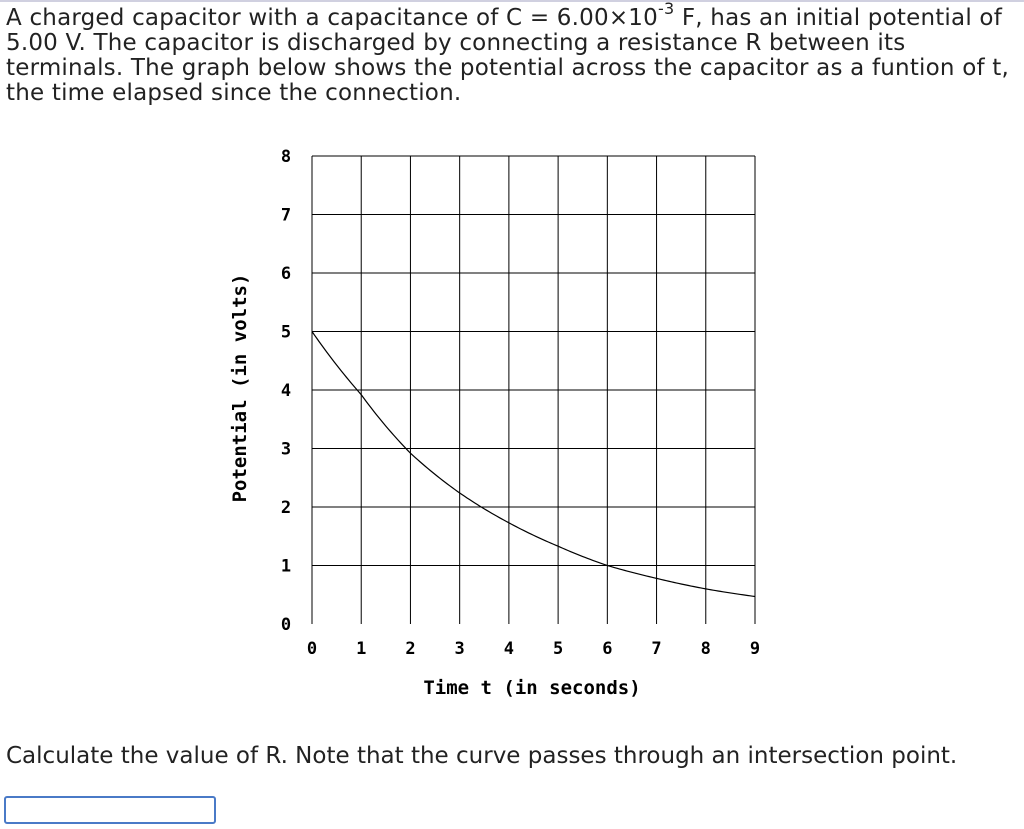 This screenshot has width=1024, height=829. Describe the element at coordinates (607, 649) in the screenshot. I see `x-tick-label: 6` at that location.